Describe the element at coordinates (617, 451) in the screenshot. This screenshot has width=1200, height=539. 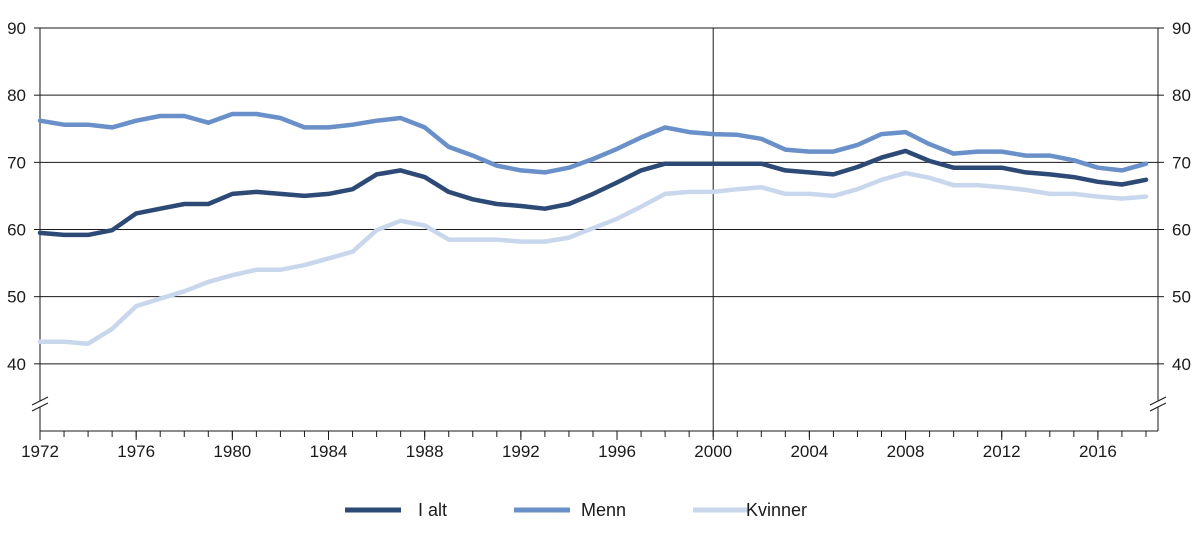
I see `x-tick-label: 1996` at that location.